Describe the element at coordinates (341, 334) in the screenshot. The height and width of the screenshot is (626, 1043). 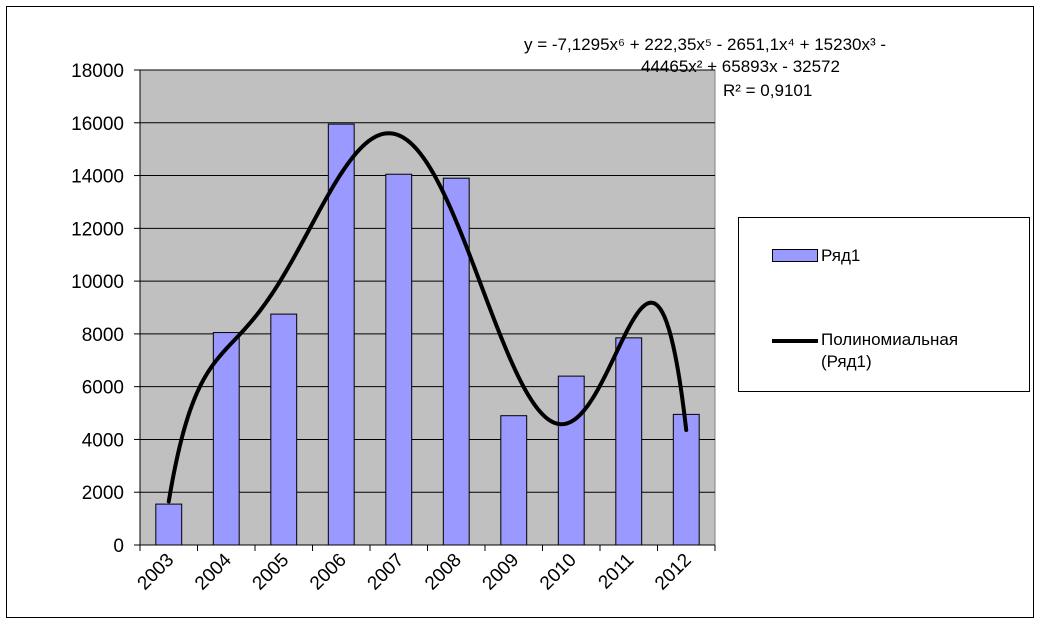
I see `bar-2006` at that location.